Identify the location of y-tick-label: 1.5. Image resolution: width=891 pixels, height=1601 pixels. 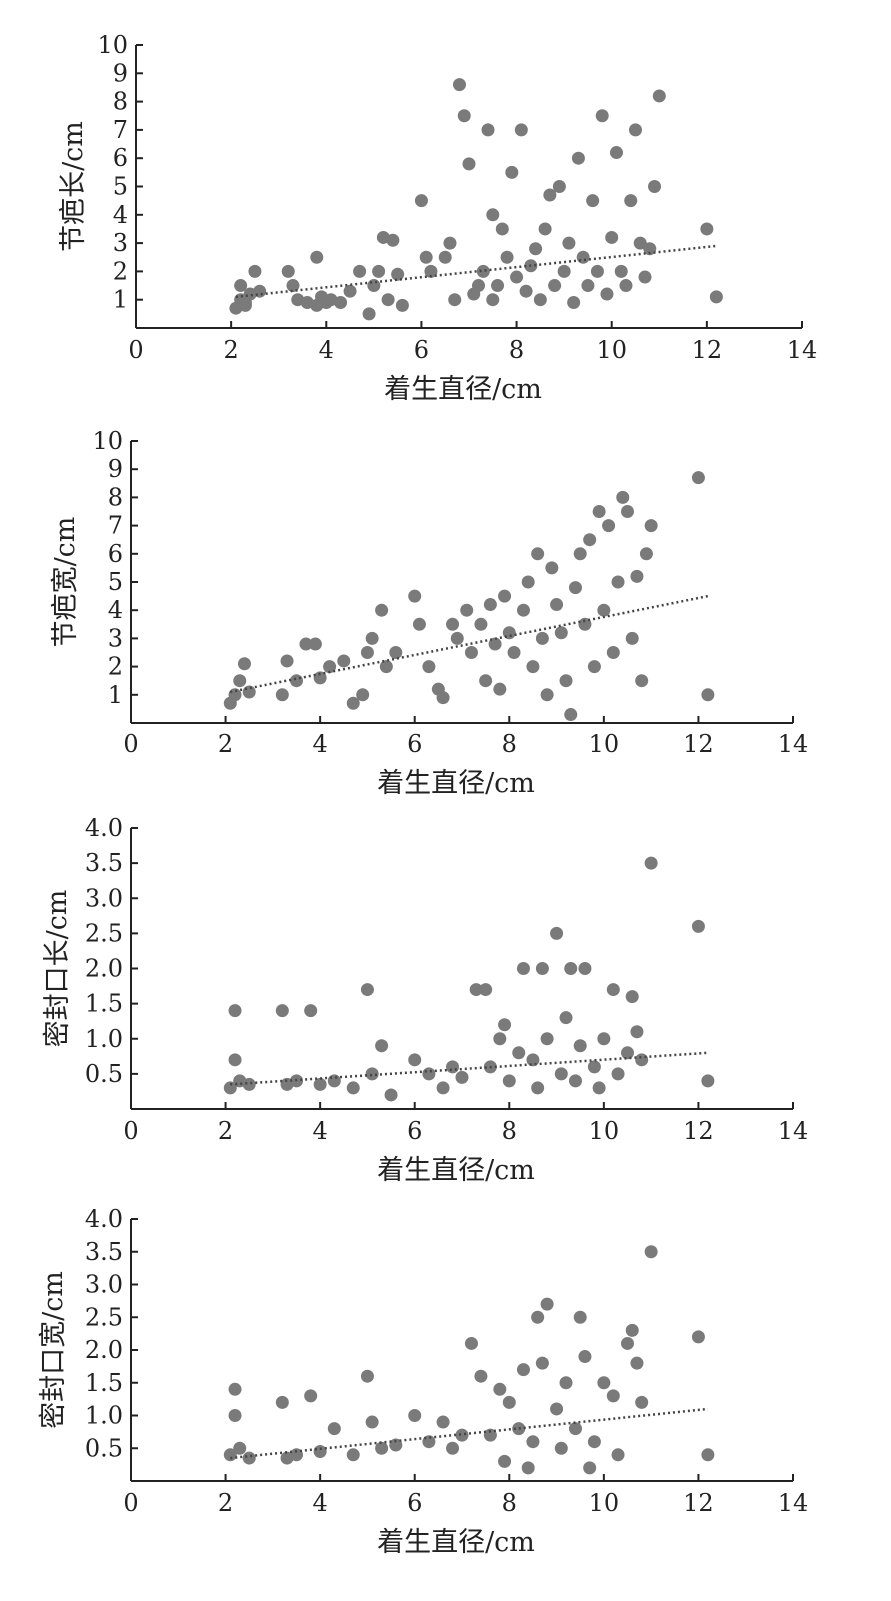
(104, 1383).